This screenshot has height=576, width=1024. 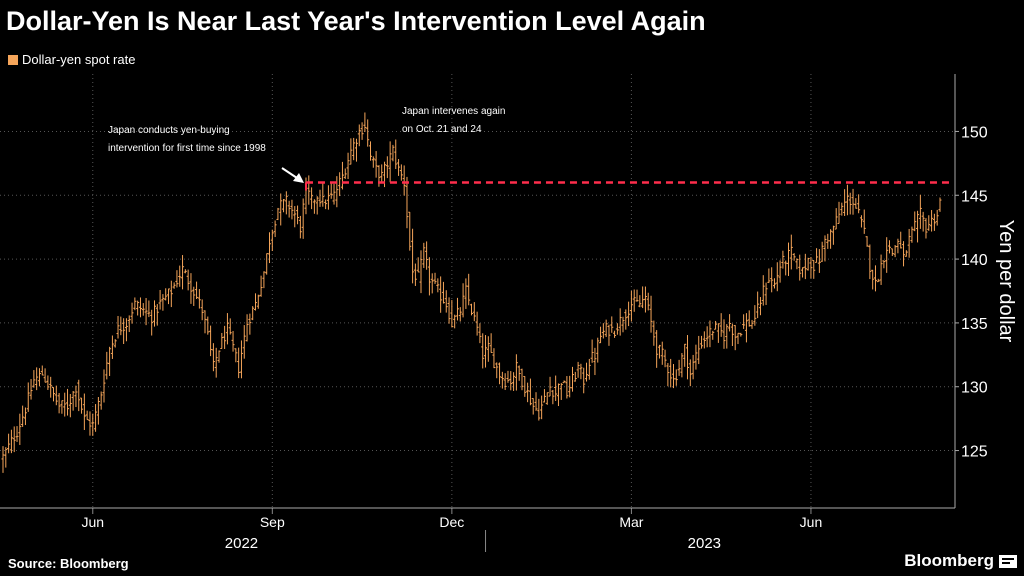 What do you see at coordinates (79, 59) in the screenshot?
I see `legend-label: Dollar-yen spot rate` at bounding box center [79, 59].